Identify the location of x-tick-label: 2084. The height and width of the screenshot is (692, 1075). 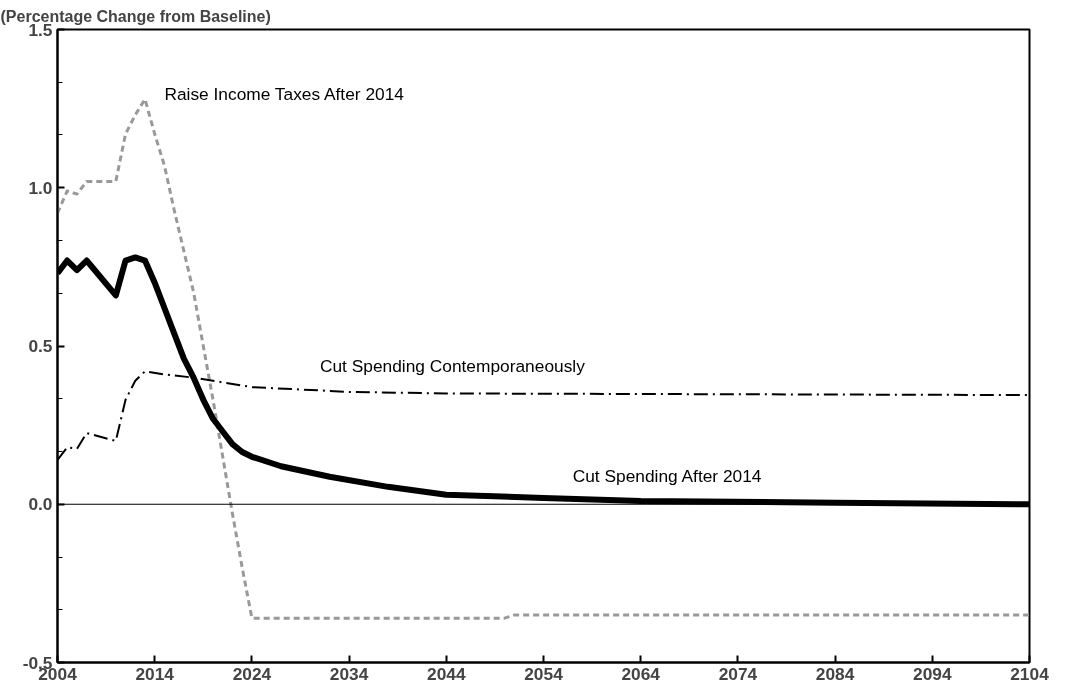
(835, 673).